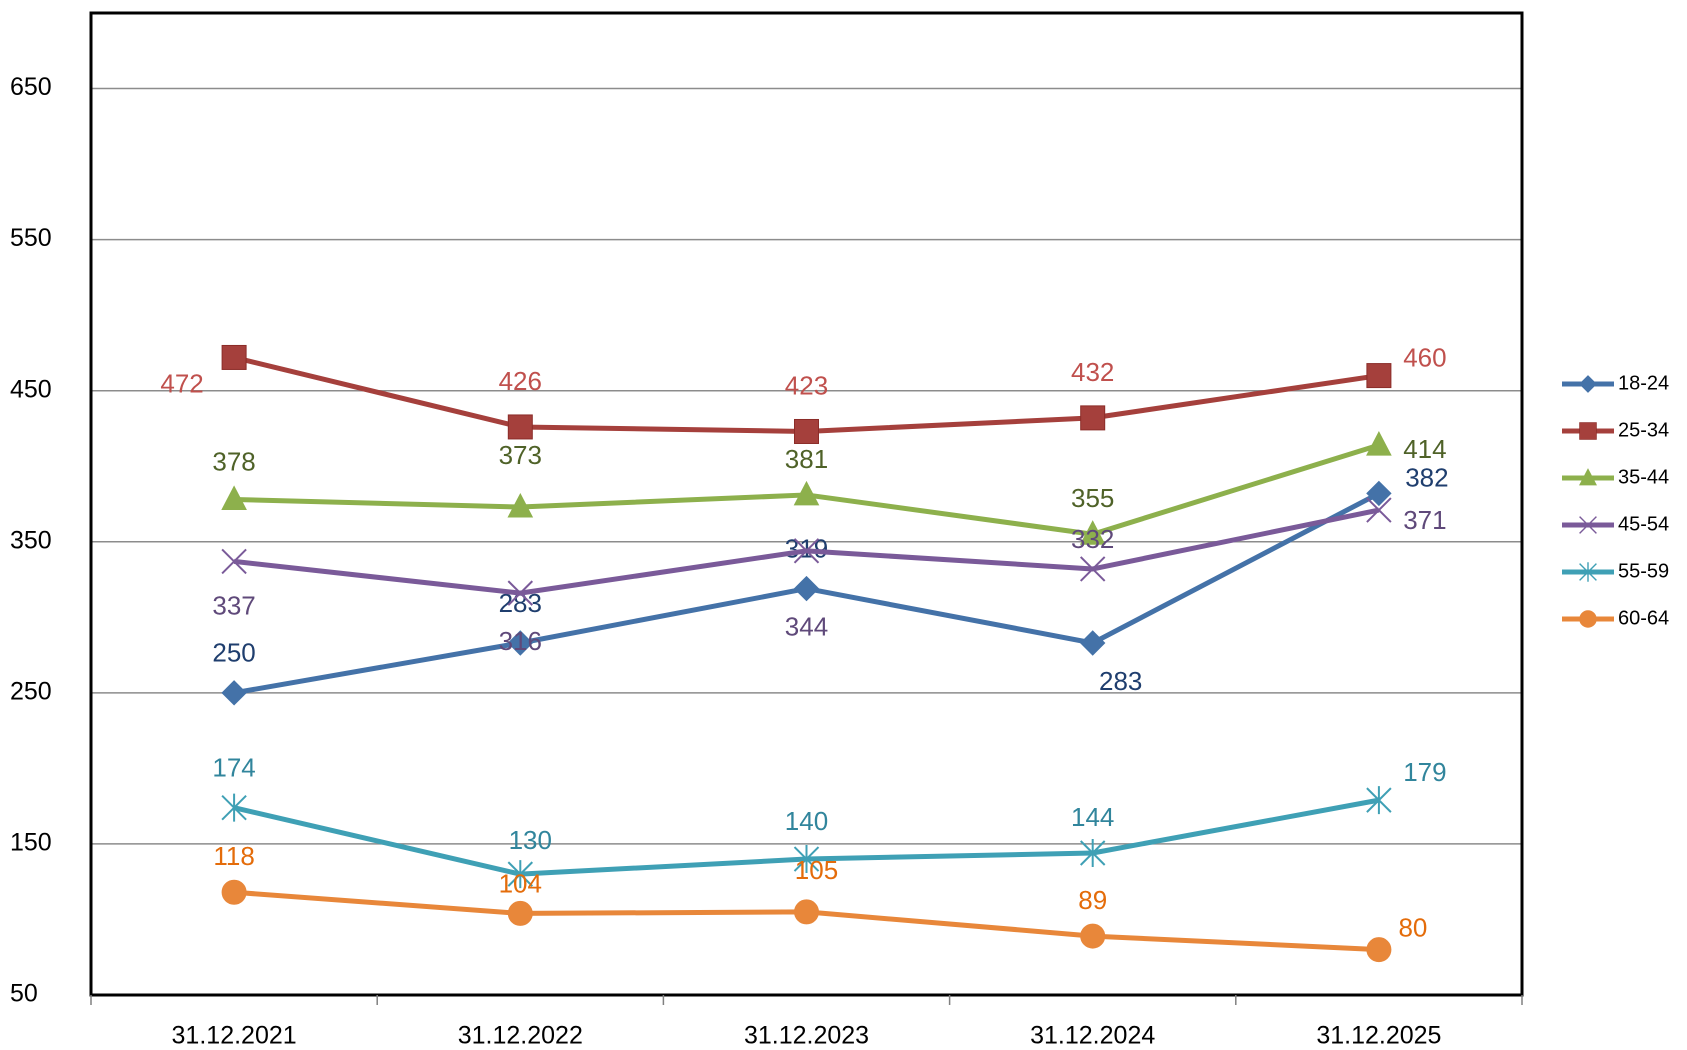 The width and height of the screenshot is (1687, 1050). What do you see at coordinates (233, 653) in the screenshot?
I see `data-label: 250` at bounding box center [233, 653].